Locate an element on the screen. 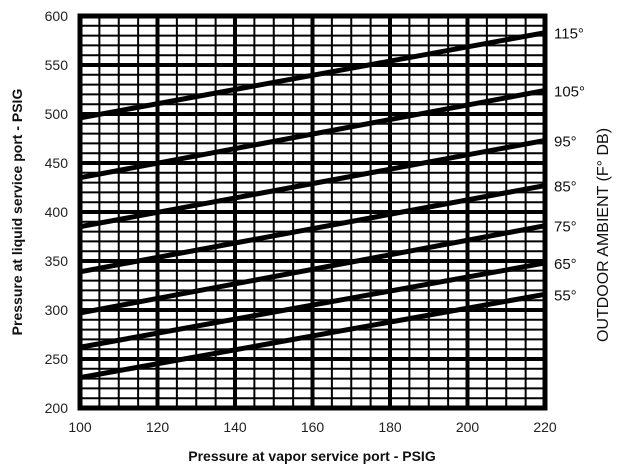 The height and width of the screenshot is (474, 621). x-tick-label: 160 is located at coordinates (313, 427).